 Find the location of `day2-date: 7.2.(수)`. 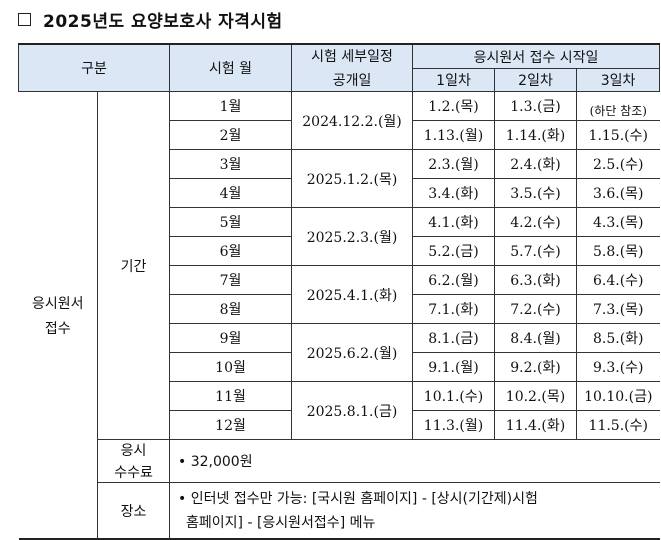

day2-date: 7.2.(수) is located at coordinates (536, 309).